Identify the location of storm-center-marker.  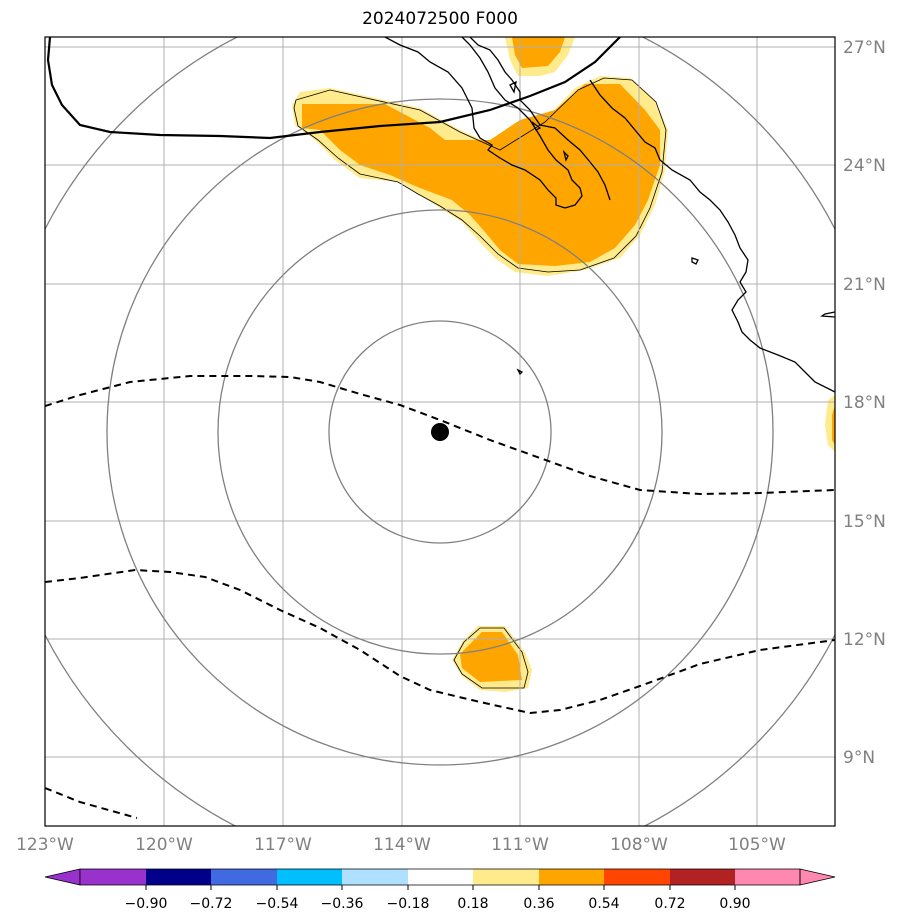
(440, 432).